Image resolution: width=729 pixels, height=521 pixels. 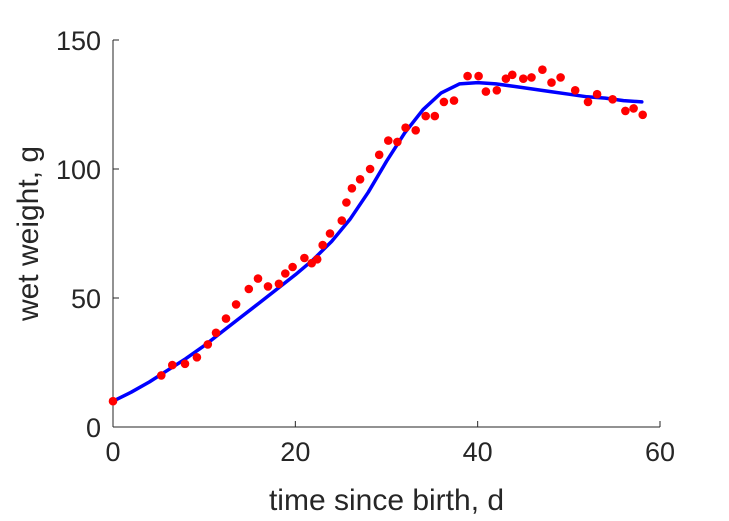 I want to click on x-tick-label: 20, so click(x=295, y=452).